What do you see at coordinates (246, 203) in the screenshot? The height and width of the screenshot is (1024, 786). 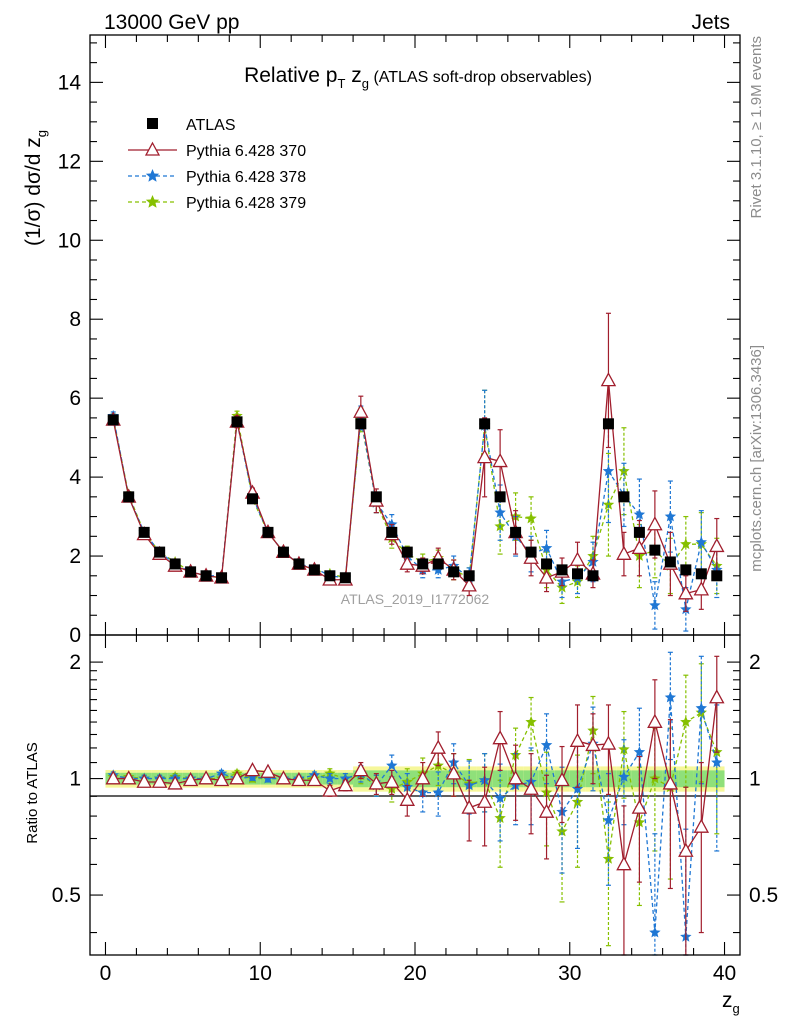 I see `legend-379-label: Pythia 6.428 379` at bounding box center [246, 203].